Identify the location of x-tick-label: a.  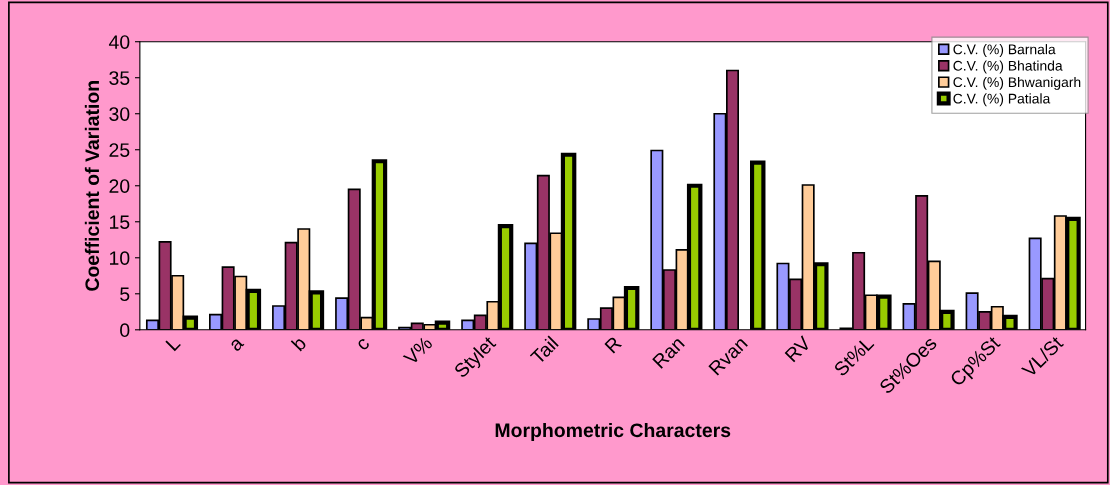
(237, 344).